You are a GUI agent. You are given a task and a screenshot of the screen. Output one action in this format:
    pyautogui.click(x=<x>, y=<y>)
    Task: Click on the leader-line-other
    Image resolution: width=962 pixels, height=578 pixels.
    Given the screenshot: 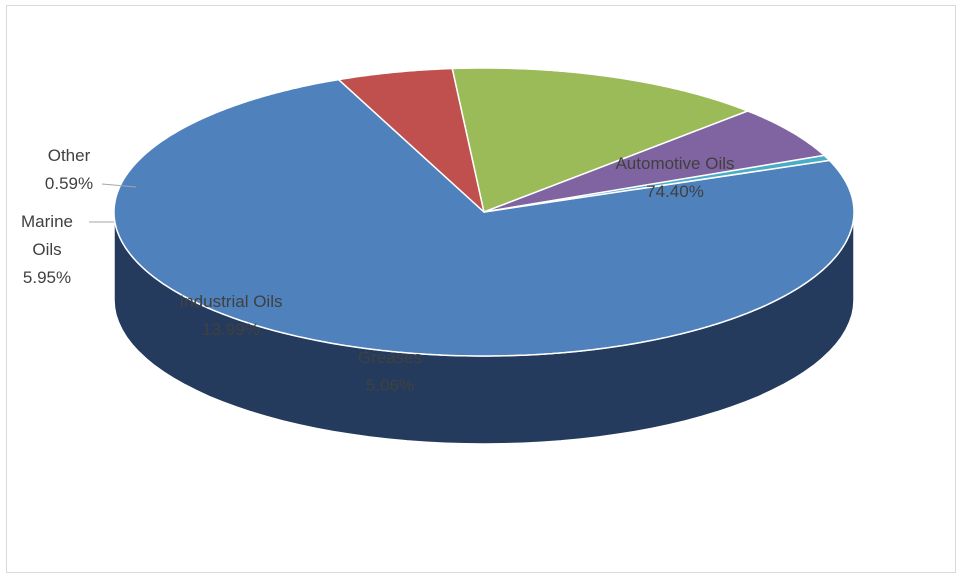 What is the action you would take?
    pyautogui.click(x=119, y=185)
    